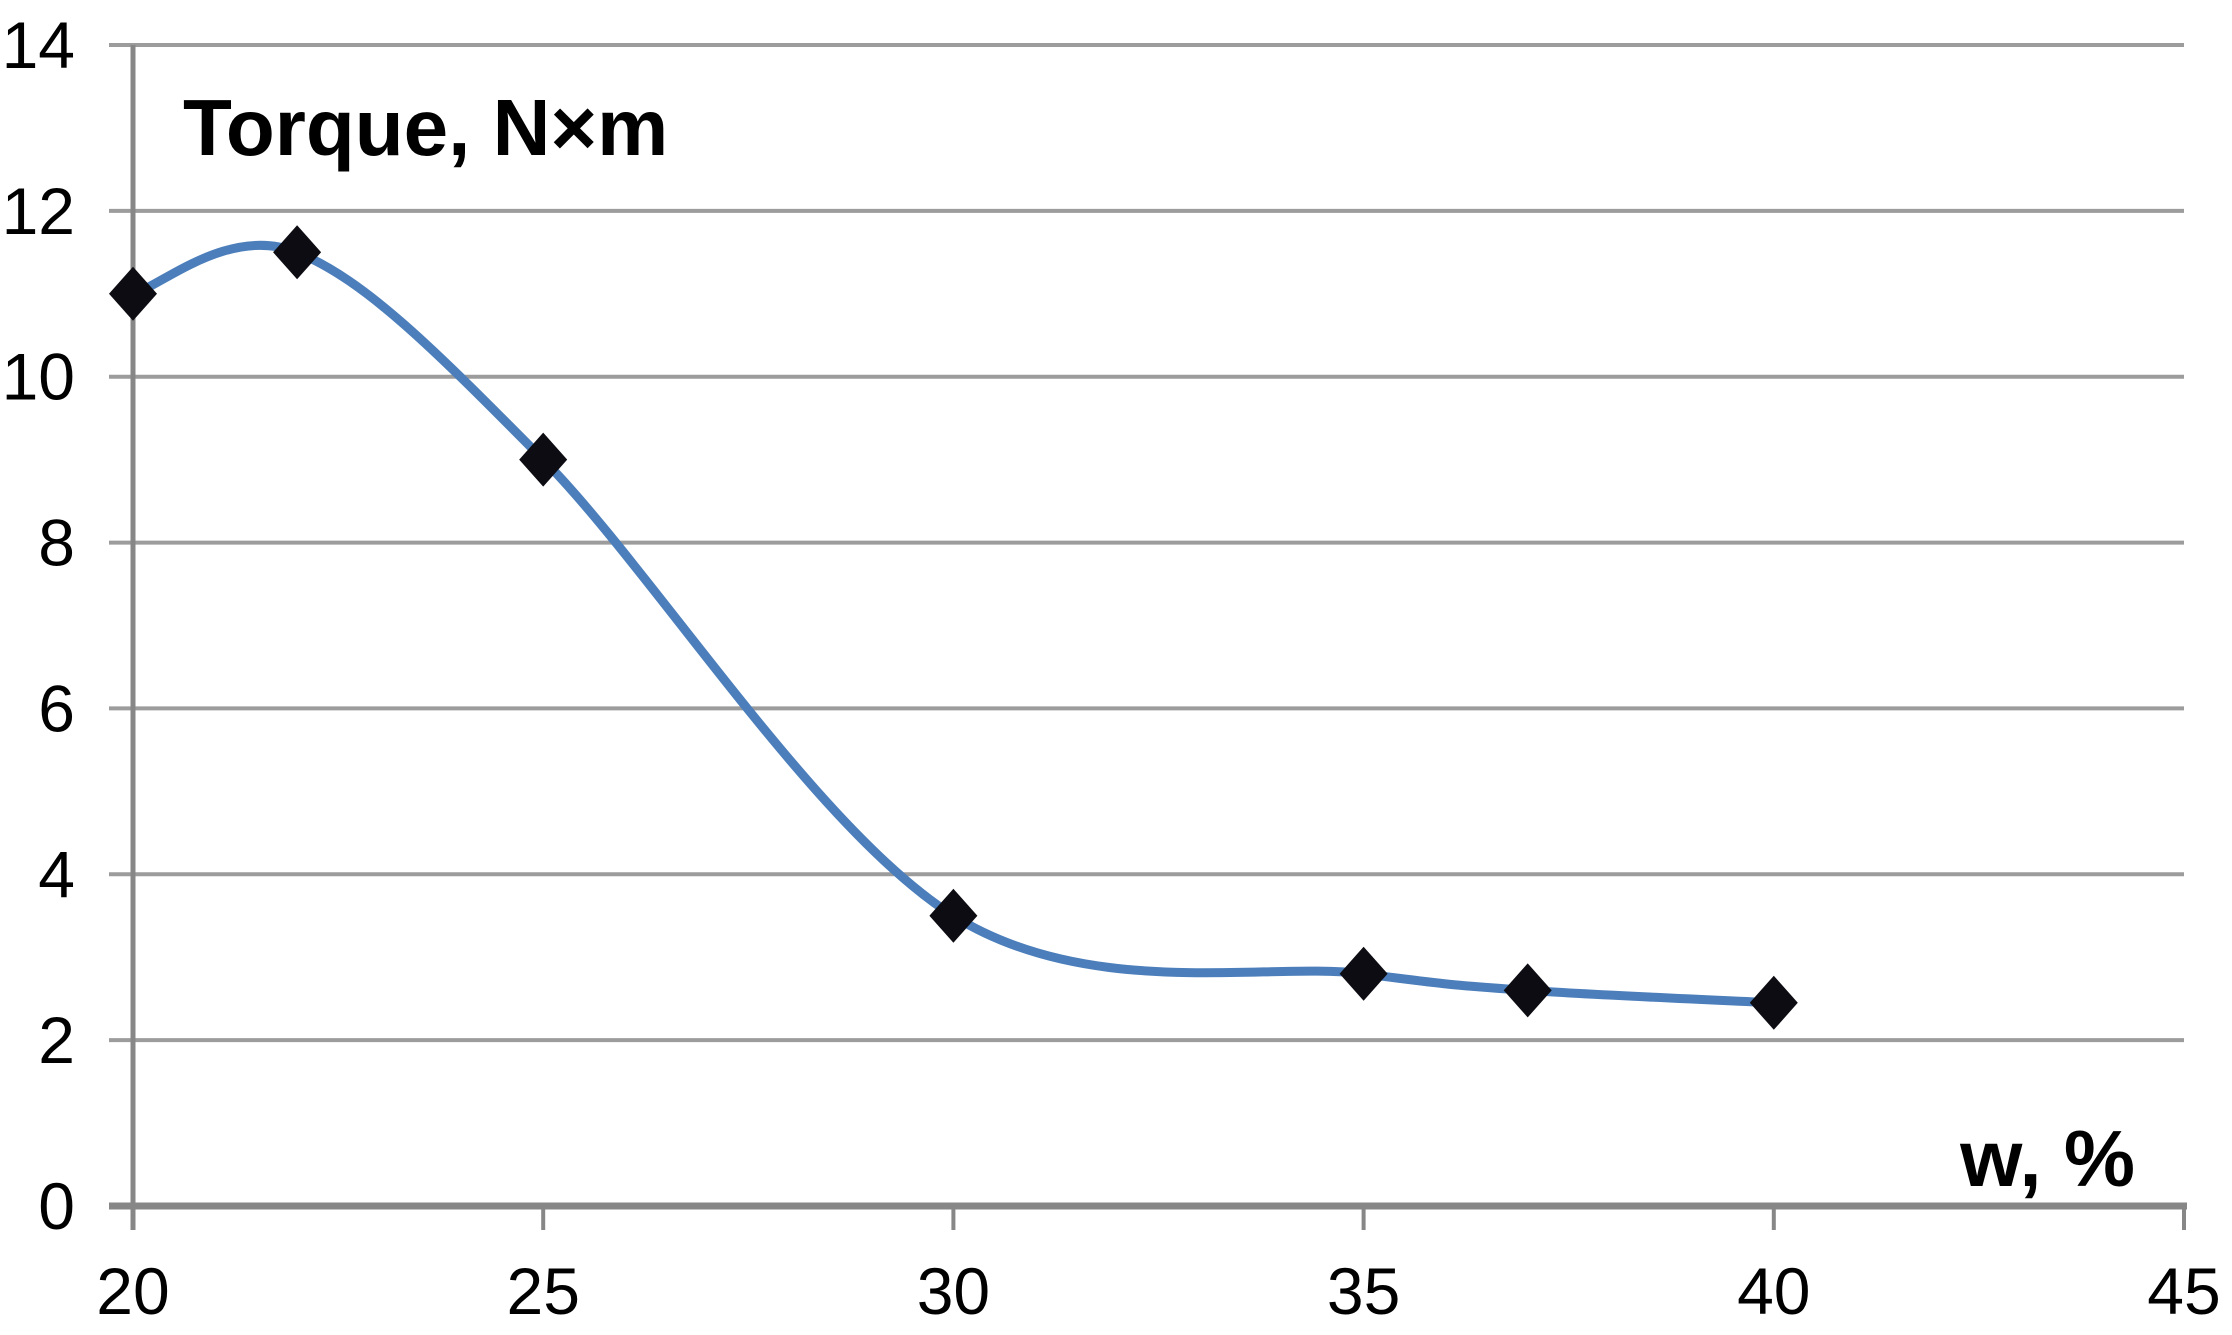  I want to click on x-tick-label-45: 45, so click(2183, 1291).